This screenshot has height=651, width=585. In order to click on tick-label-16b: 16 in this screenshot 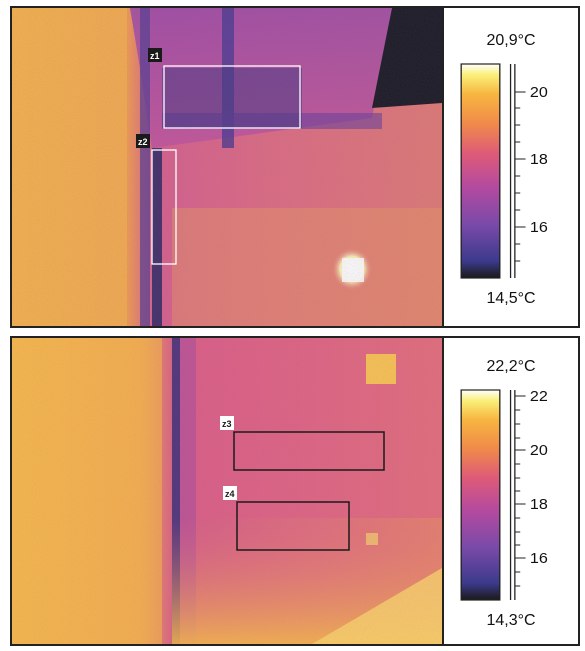, I will do `click(539, 558)`.